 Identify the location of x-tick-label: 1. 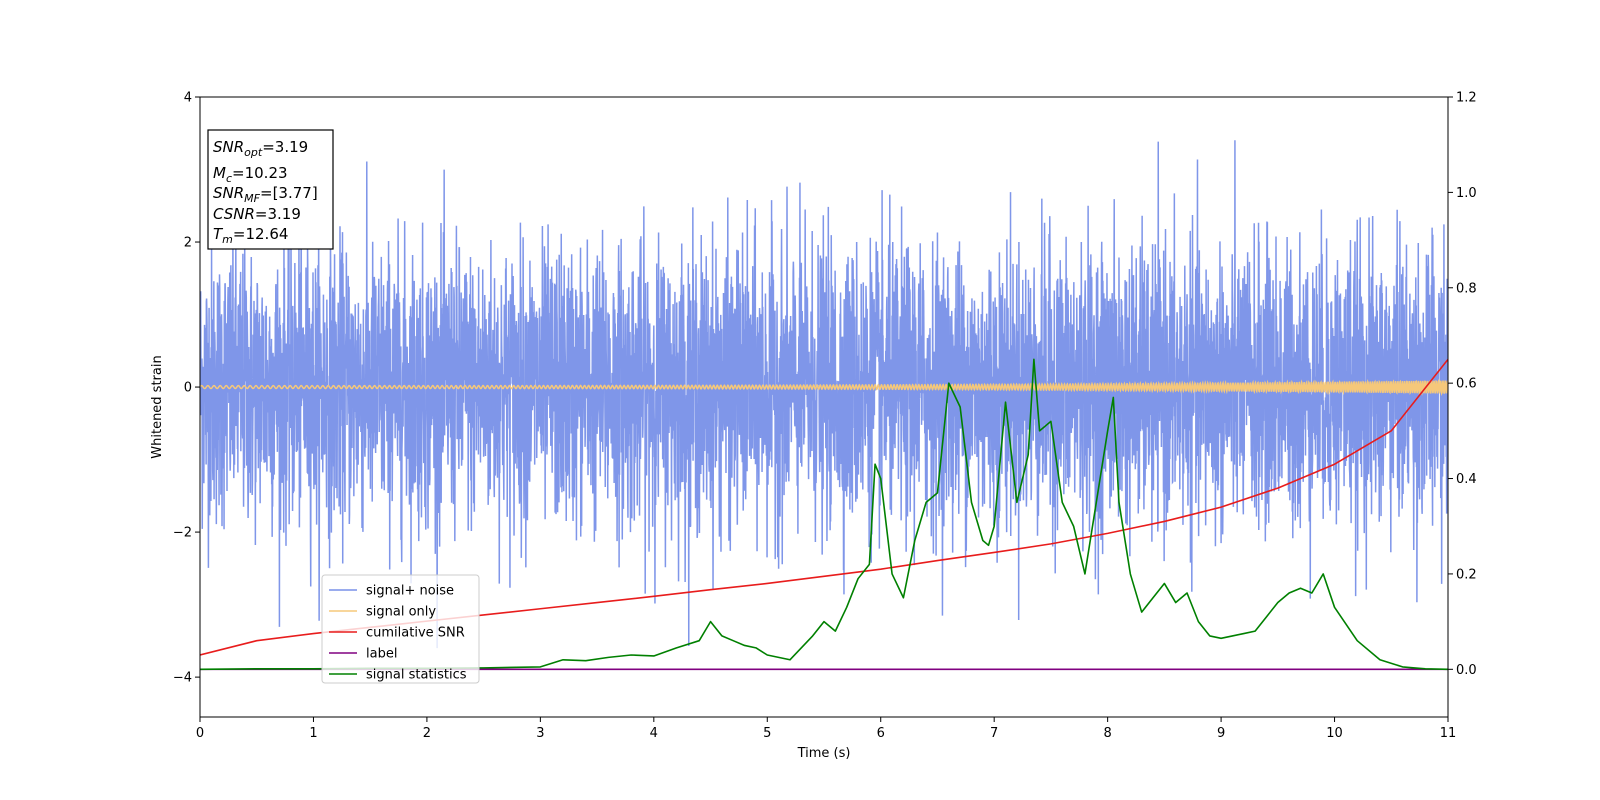
(313, 733).